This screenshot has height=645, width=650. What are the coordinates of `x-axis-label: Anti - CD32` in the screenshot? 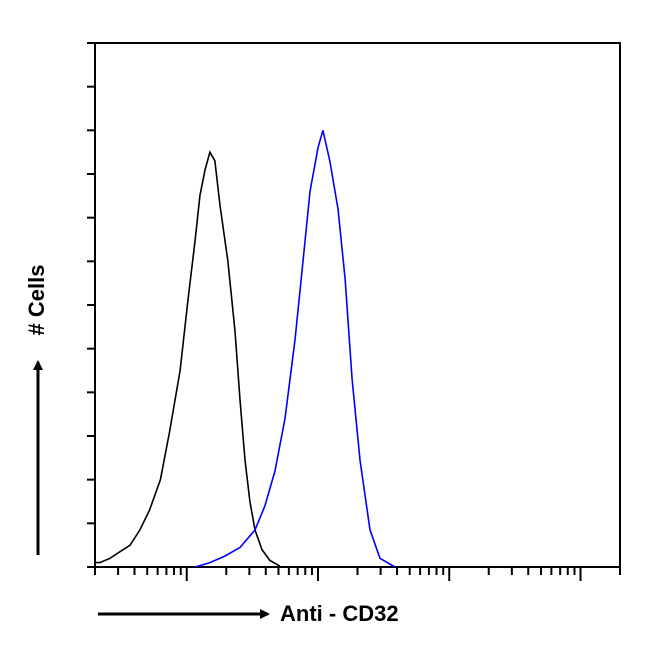 It's located at (339, 613).